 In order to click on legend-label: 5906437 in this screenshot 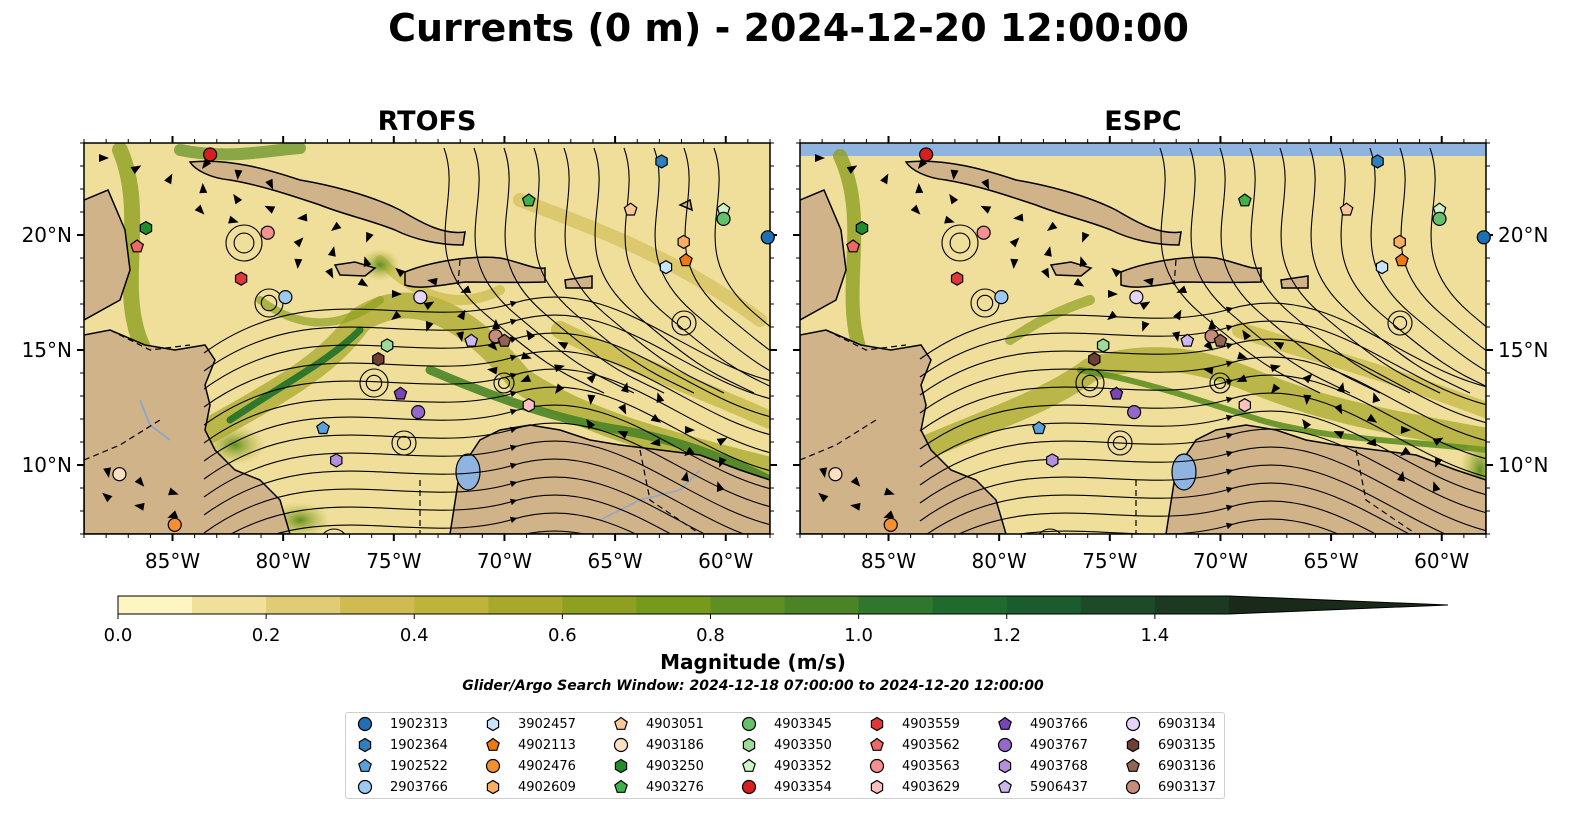, I will do `click(1059, 787)`.